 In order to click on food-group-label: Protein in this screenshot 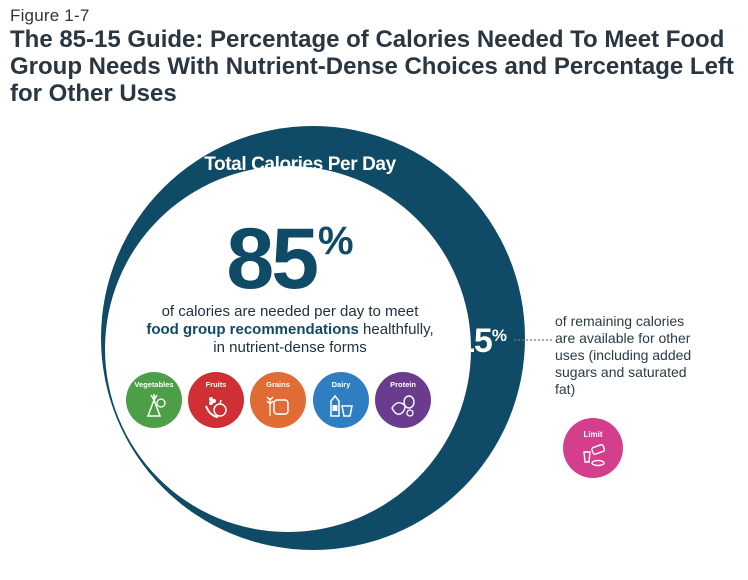, I will do `click(403, 384)`.